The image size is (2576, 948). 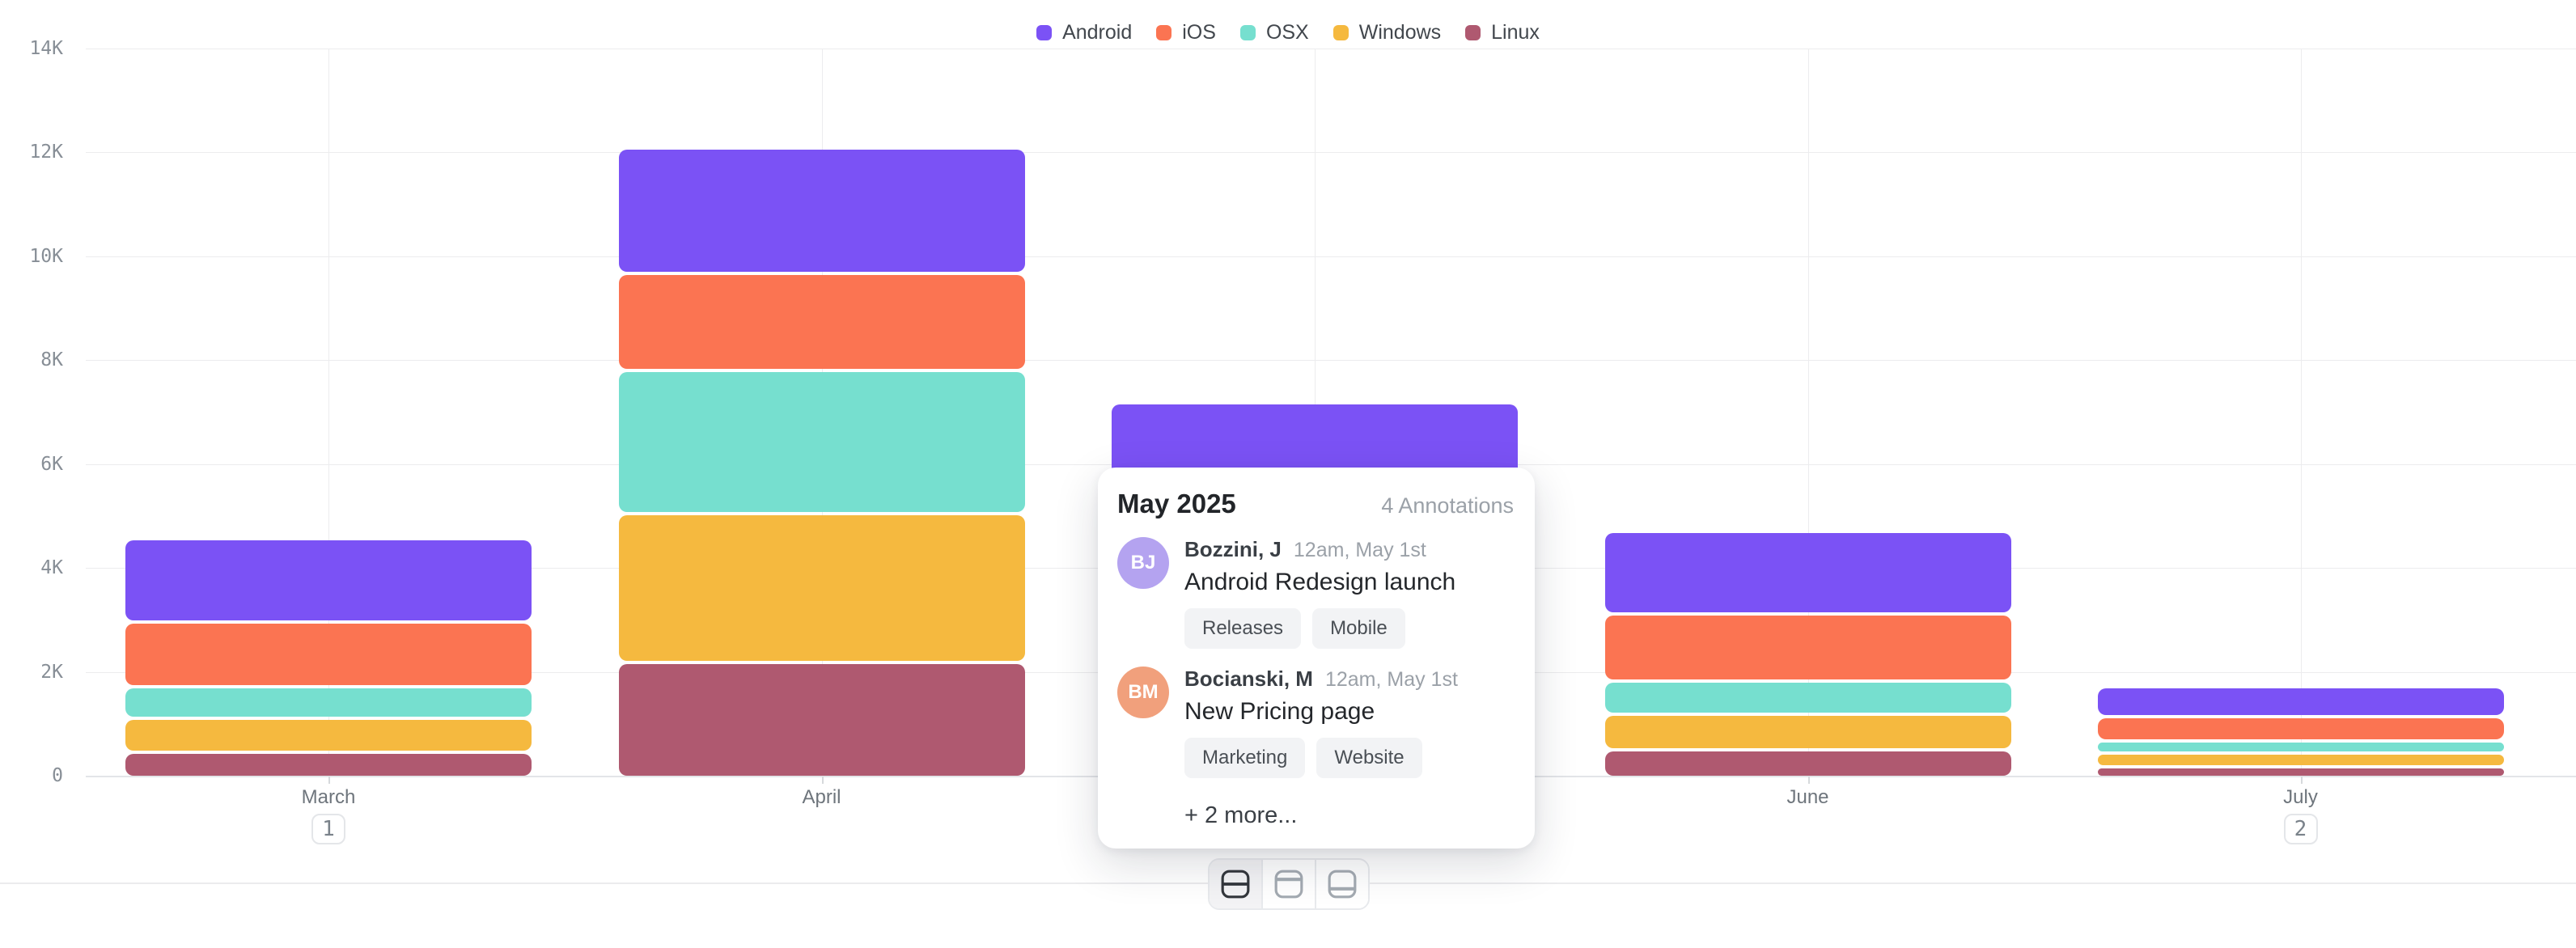 I want to click on layout-split-icon, so click(x=1235, y=884).